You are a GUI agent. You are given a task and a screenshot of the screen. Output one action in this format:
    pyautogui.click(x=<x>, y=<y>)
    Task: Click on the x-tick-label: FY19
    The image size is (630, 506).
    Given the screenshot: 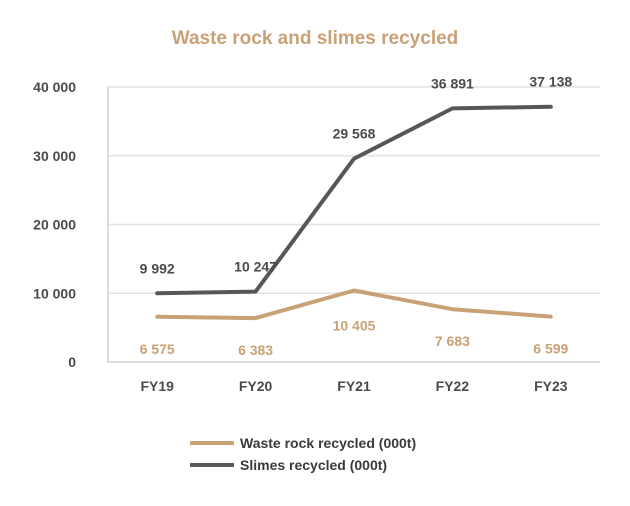 What is the action you would take?
    pyautogui.click(x=157, y=386)
    